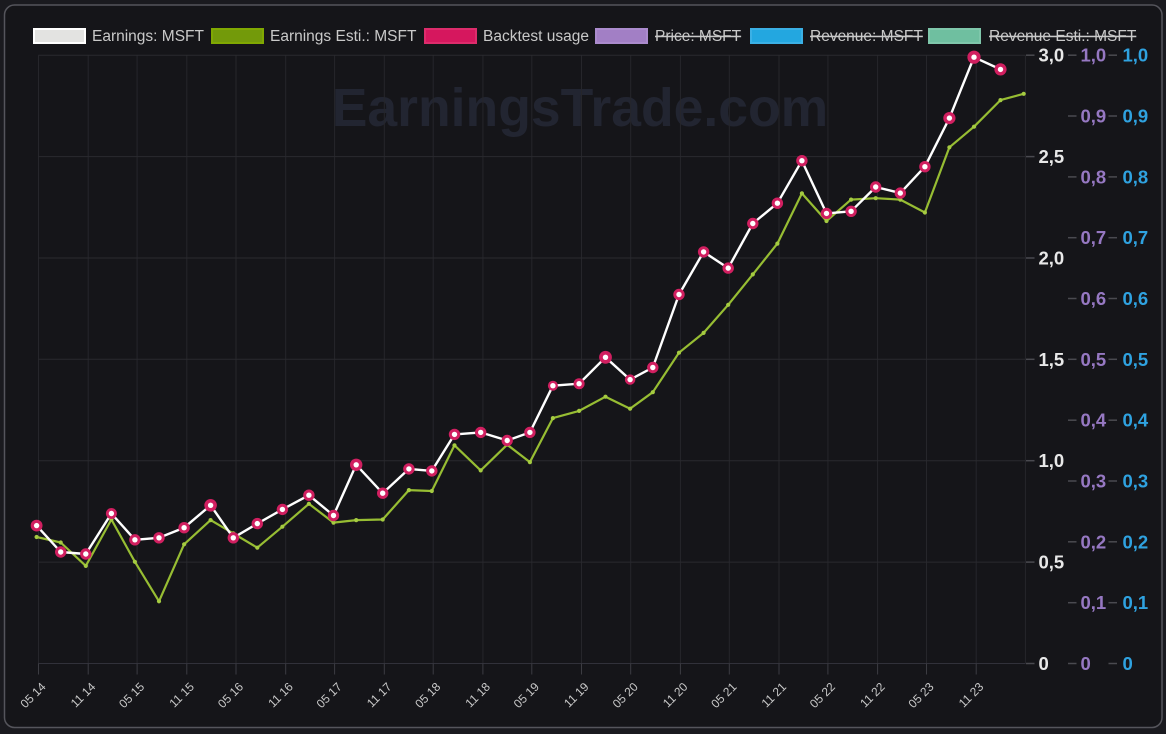  What do you see at coordinates (866, 36) in the screenshot?
I see `svg-text: Revenue: MSFT` at bounding box center [866, 36].